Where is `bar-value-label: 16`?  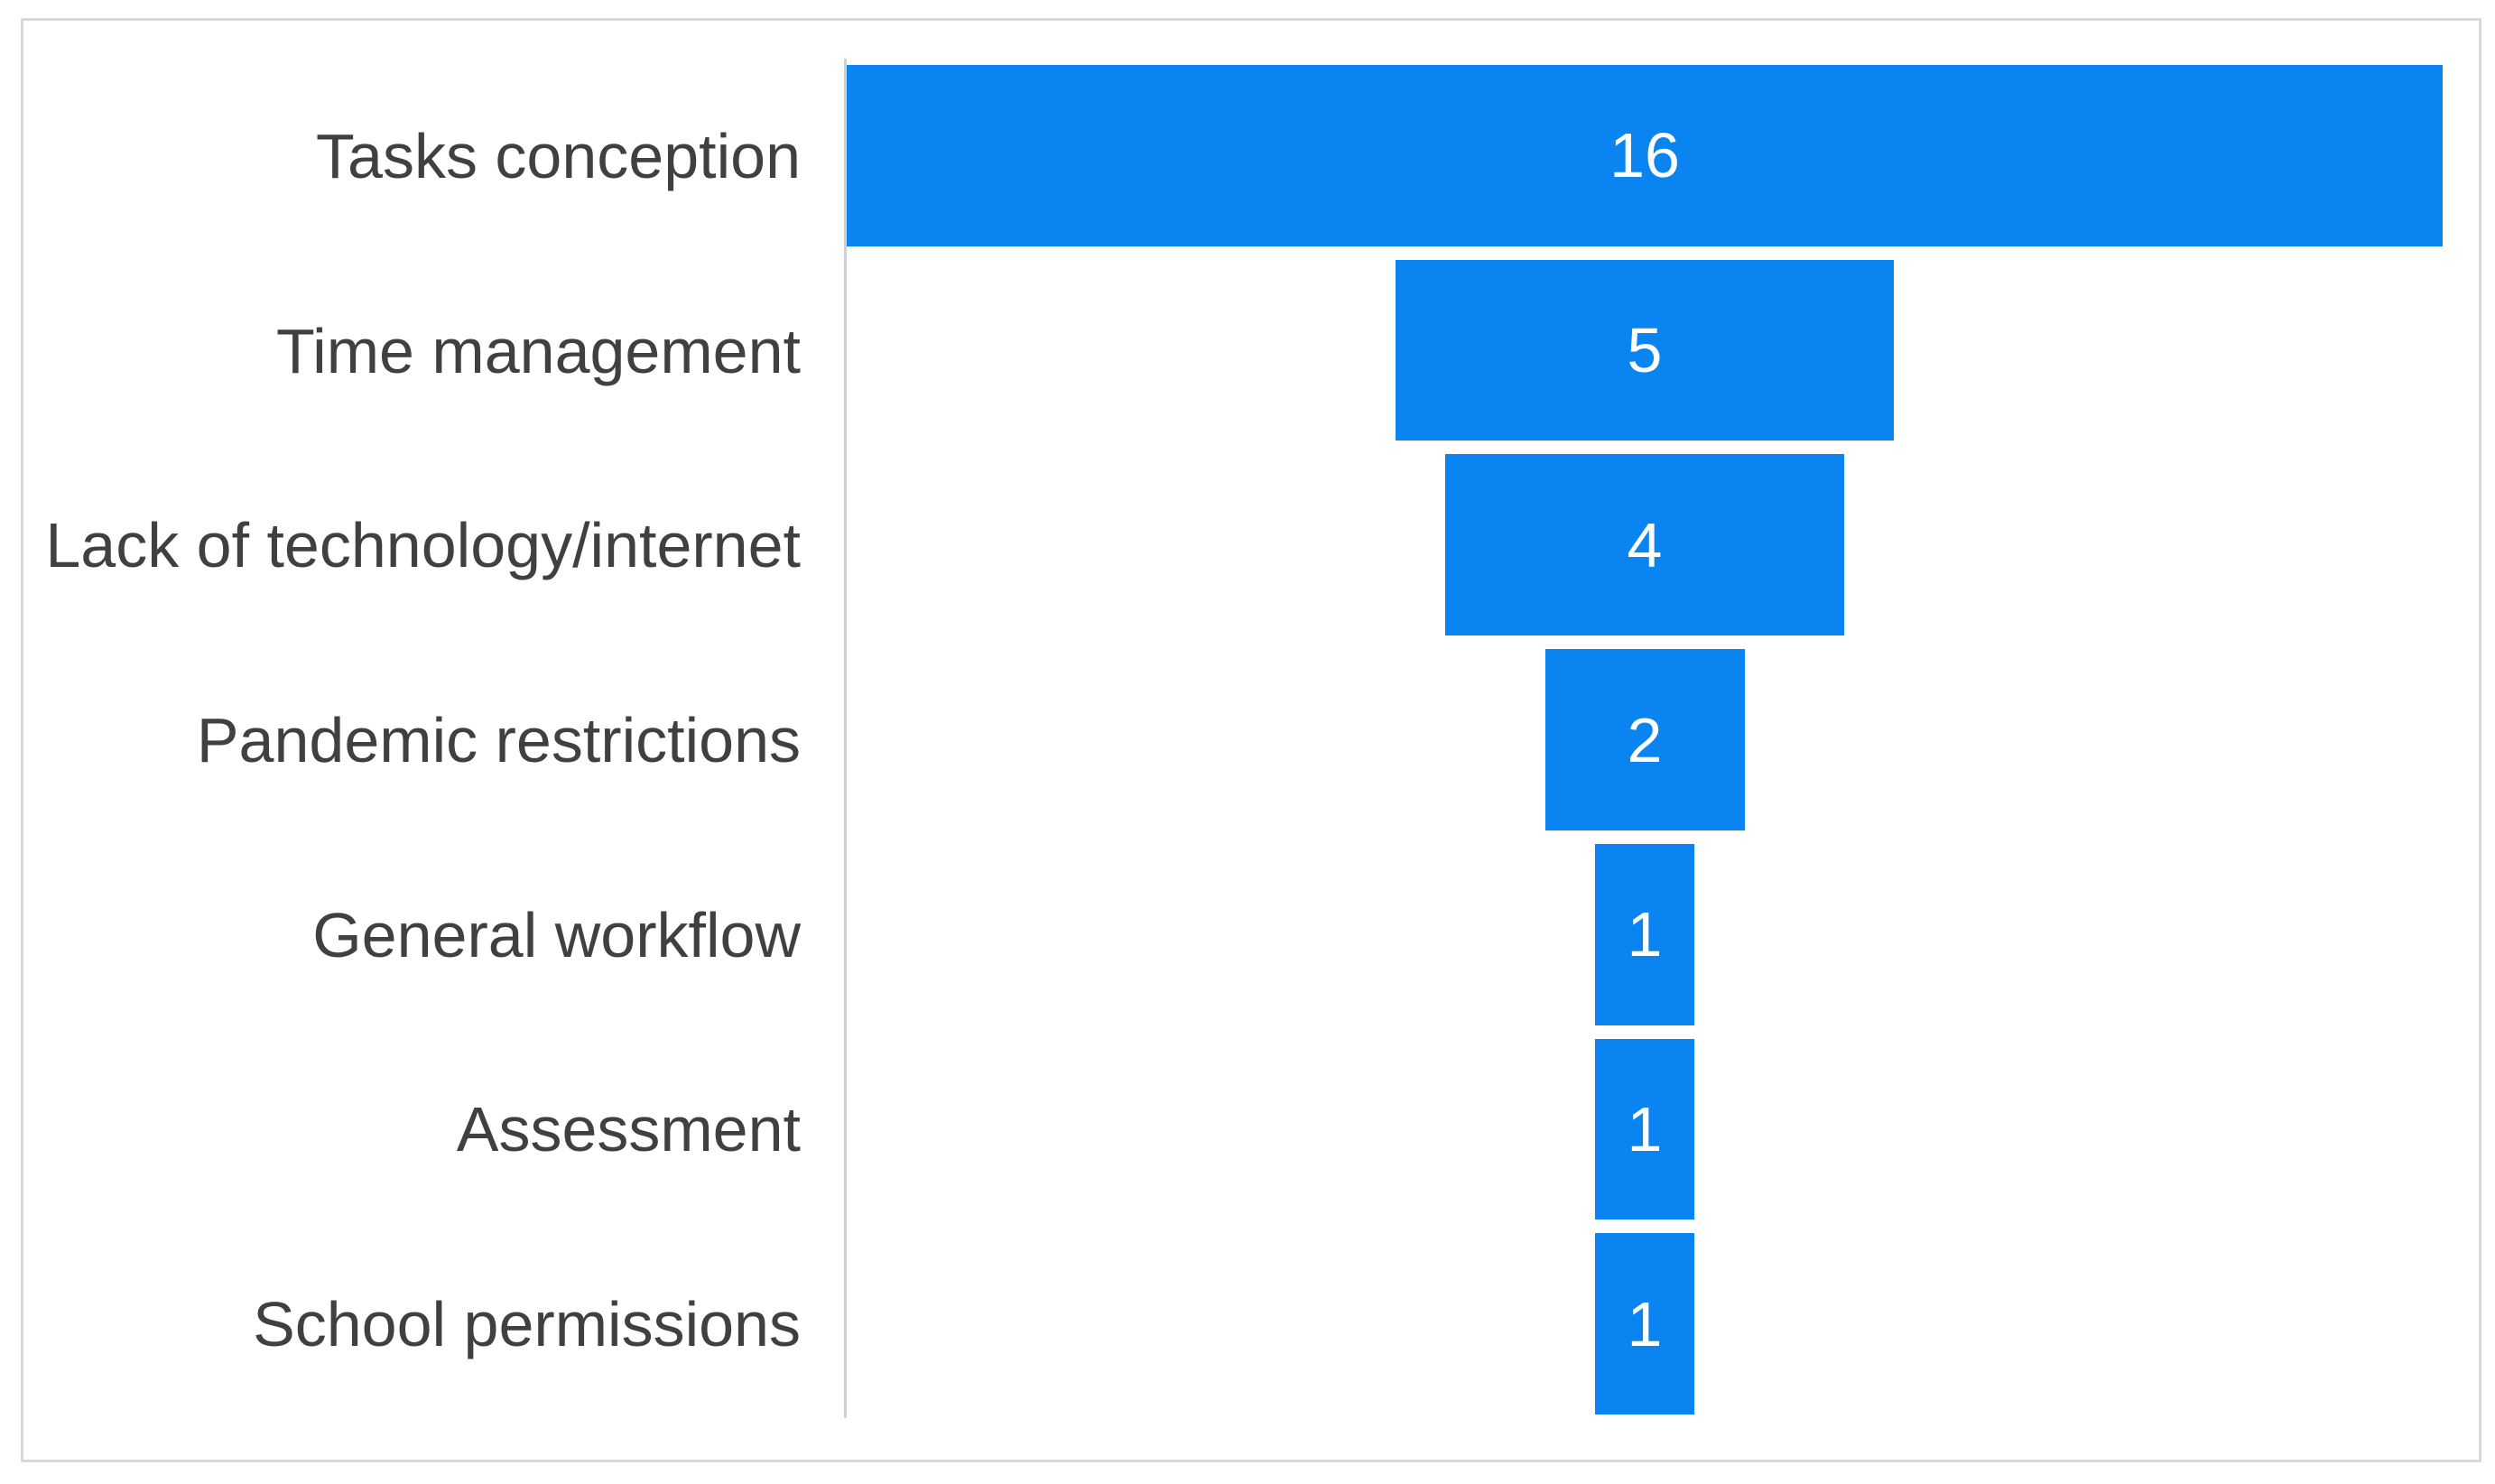
bar-value-label: 16 is located at coordinates (1644, 155).